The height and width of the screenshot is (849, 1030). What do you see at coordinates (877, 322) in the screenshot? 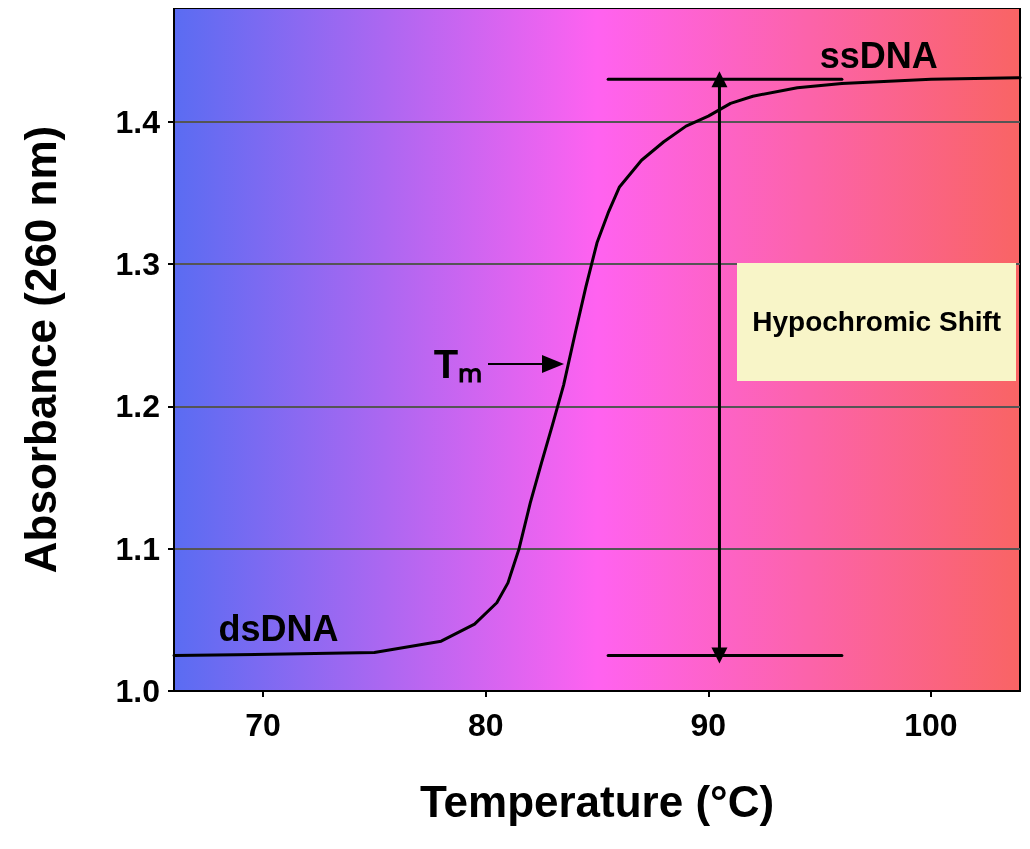
I see `annotation: Hypochromic Shift` at bounding box center [877, 322].